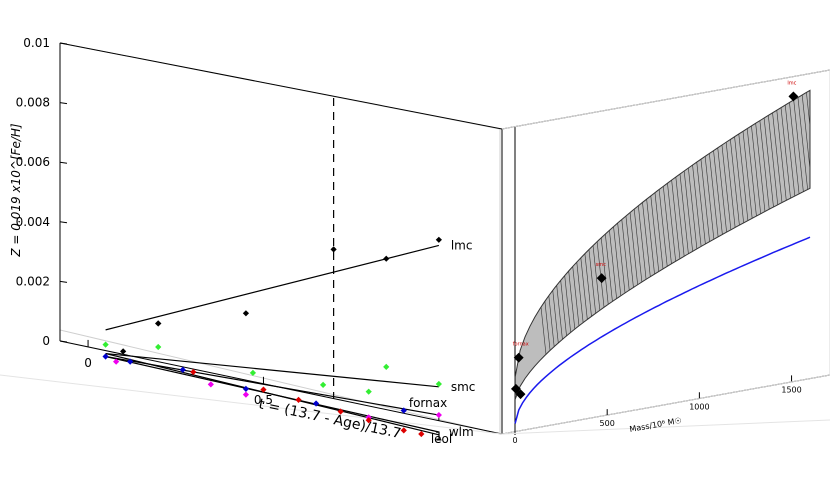 The width and height of the screenshot is (830, 482). I want to click on series-label-lmc: lmc, so click(462, 245).